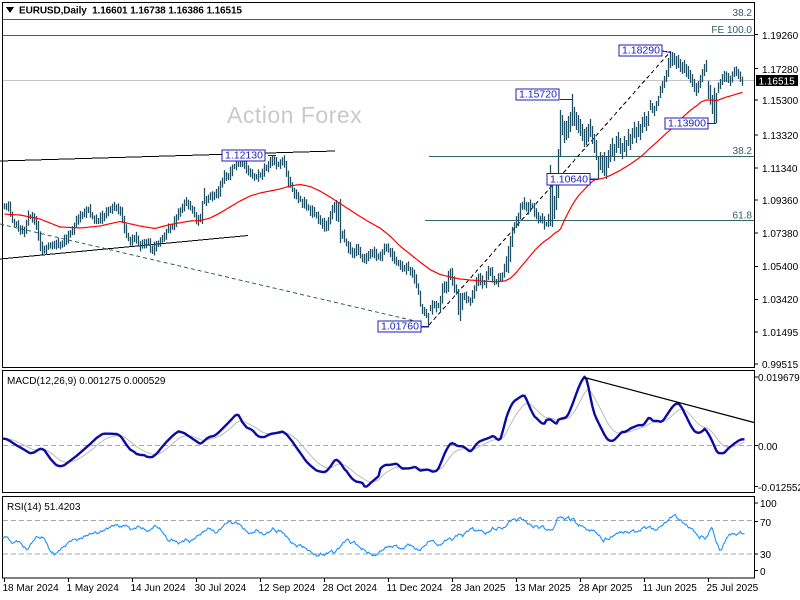 The width and height of the screenshot is (800, 600). Describe the element at coordinates (780, 365) in the screenshot. I see `svg-text: 0.99515` at that location.